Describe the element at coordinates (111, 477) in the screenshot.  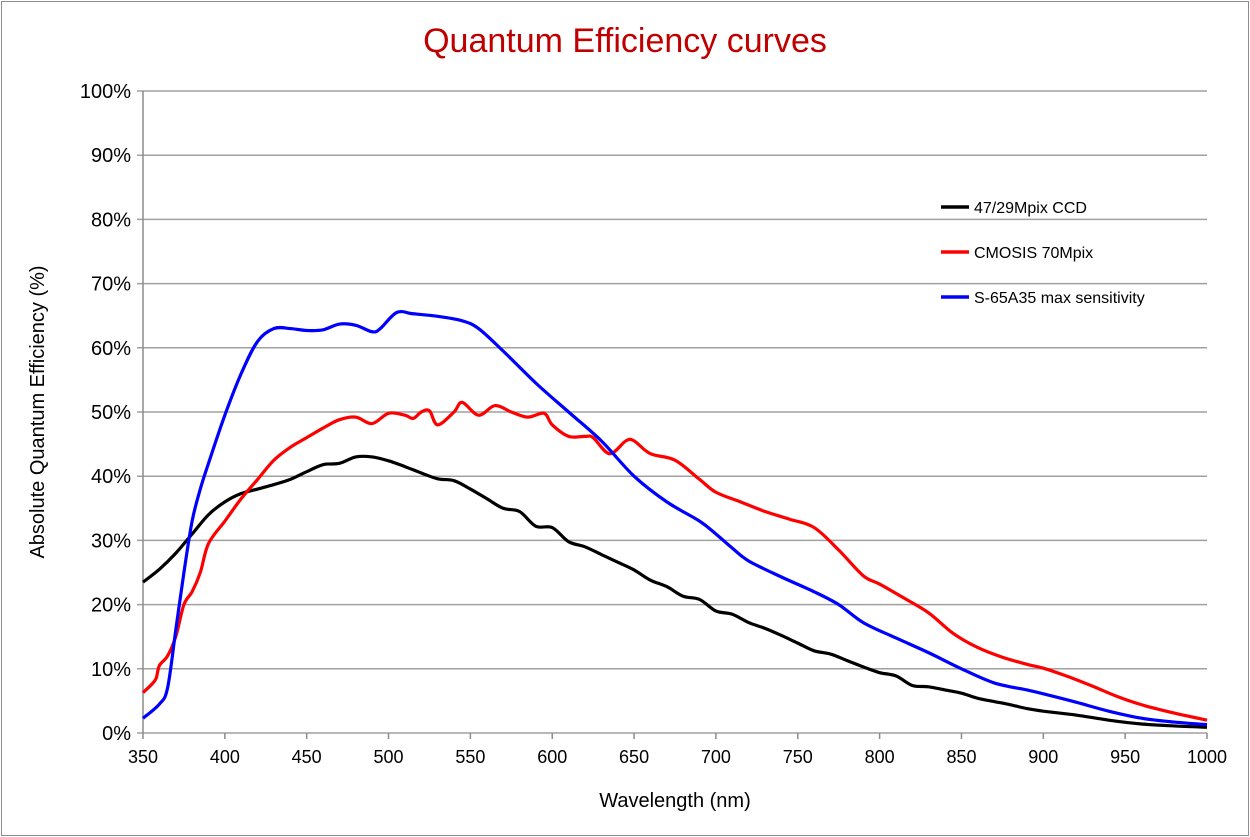
I see `y-tick-label: 40%` at that location.